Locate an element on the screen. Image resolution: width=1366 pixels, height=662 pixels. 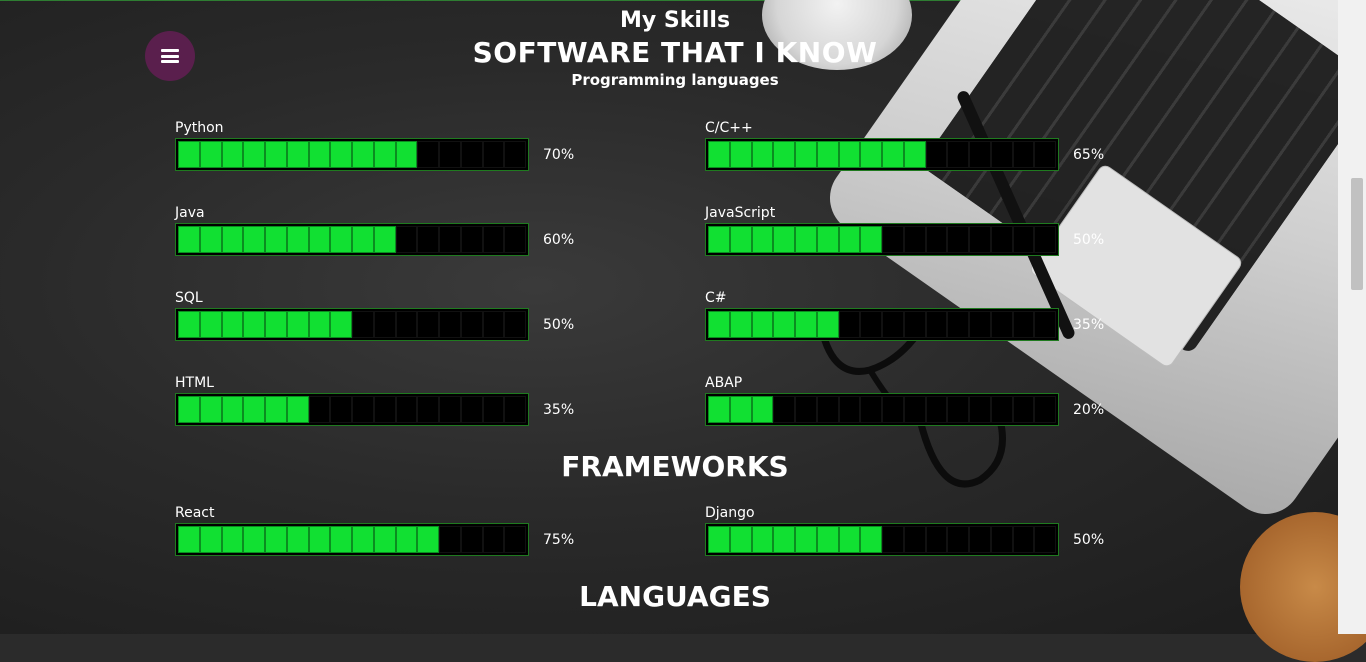
section-heading-frameworks: FRAMEWORKS is located at coordinates (675, 466).